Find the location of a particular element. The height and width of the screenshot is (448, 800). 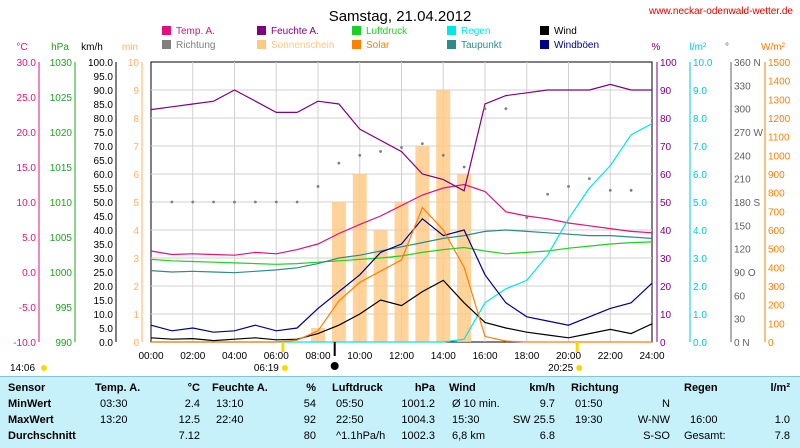

rain-tick-label: 6.0 is located at coordinates (700, 175).